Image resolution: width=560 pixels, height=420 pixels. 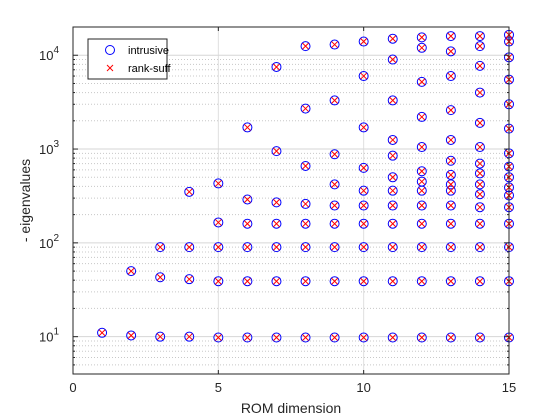 I want to click on x-tick-label: 0, so click(x=72, y=387).